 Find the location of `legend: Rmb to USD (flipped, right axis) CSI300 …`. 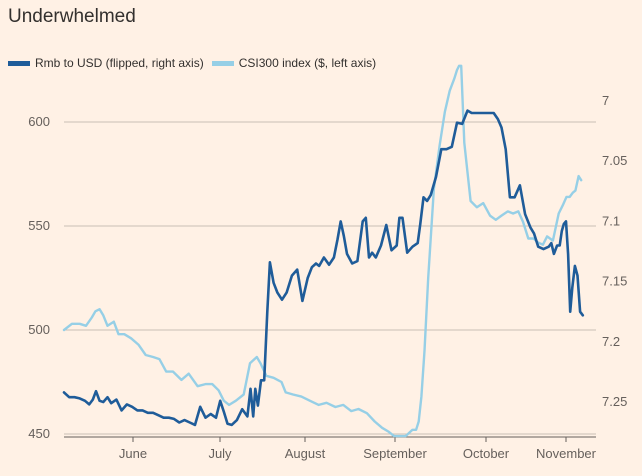

legend: Rmb to USD (flipped, right axis) CSI300 … is located at coordinates (196, 63).